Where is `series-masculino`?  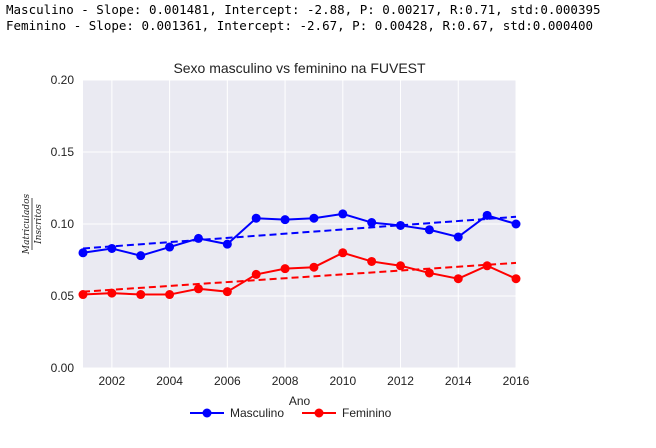
series-masculino is located at coordinates (299, 235).